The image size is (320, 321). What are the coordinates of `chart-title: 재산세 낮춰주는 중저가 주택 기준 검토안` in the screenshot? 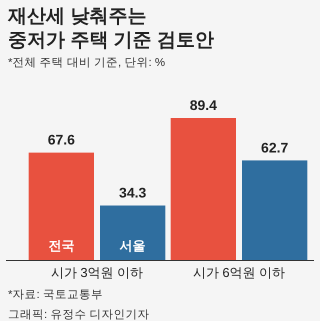 It's located at (110, 28).